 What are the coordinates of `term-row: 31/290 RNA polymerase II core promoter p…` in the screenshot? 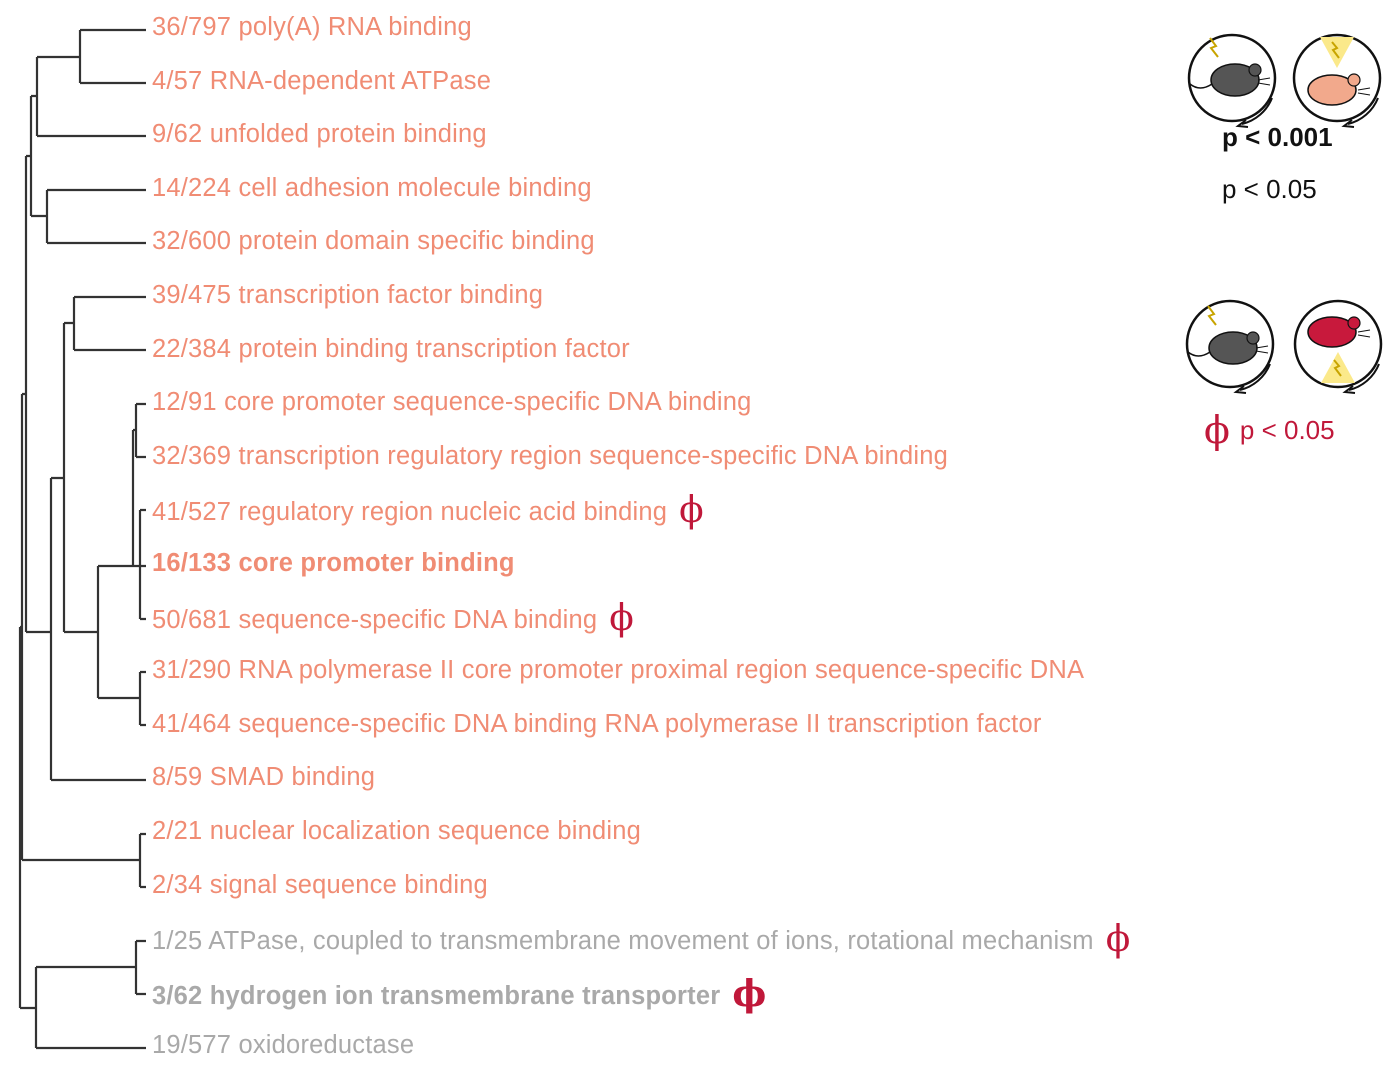 It's located at (618, 670).